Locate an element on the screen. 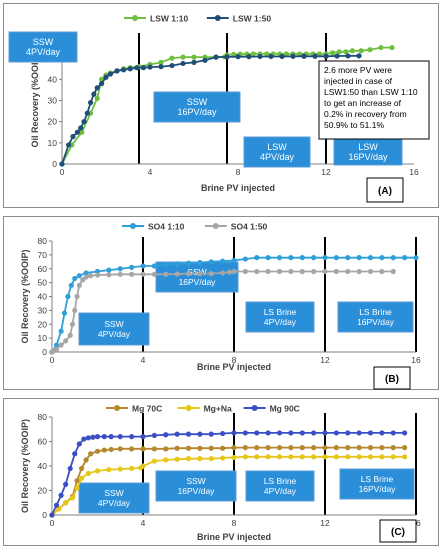 The width and height of the screenshot is (442, 550). annotation-text: 0.2% in recovery from is located at coordinates (365, 114).